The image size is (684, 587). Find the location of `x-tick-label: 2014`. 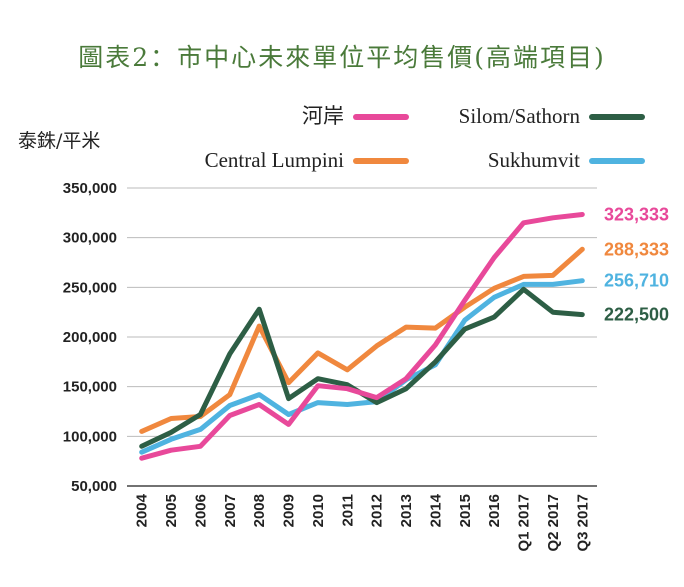

x-tick-label: 2014 is located at coordinates (435, 510).